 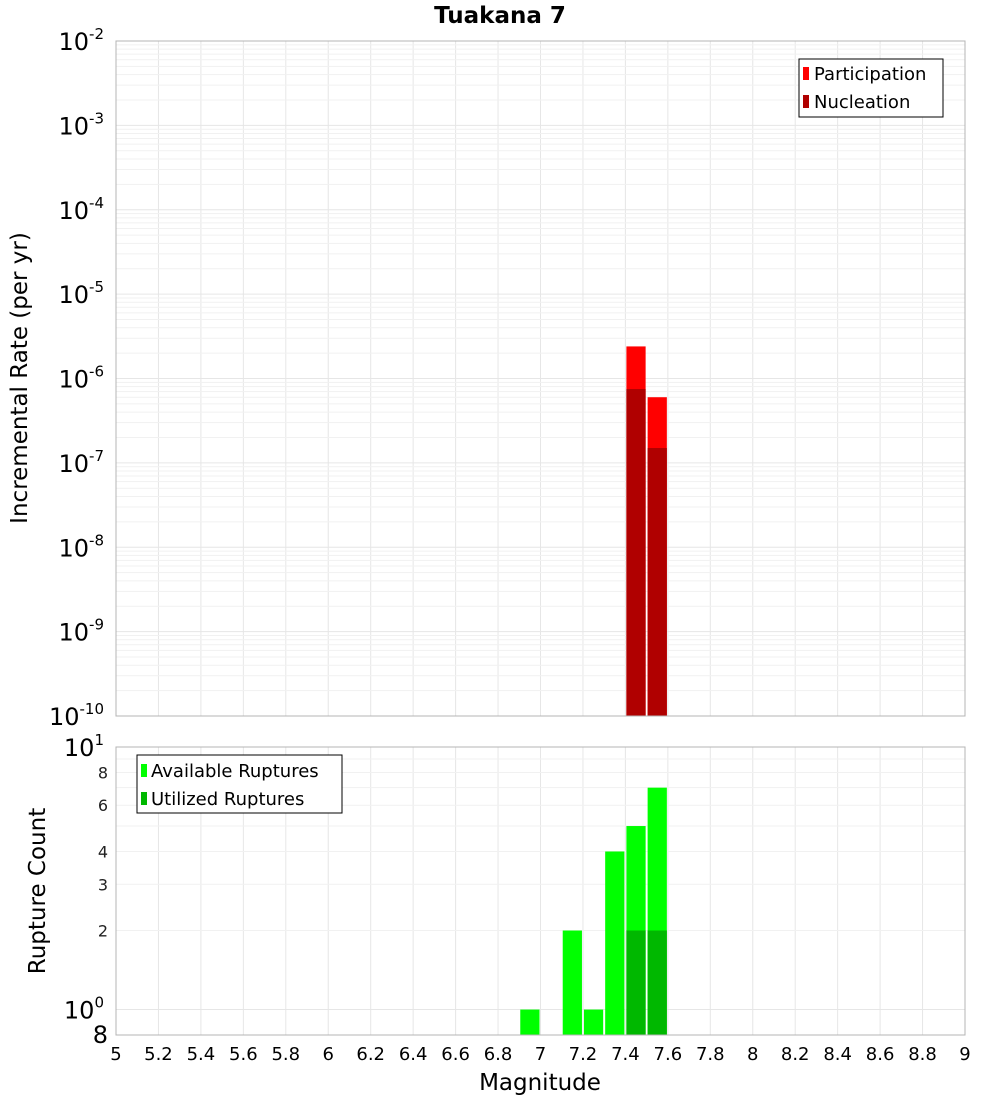 I want to click on x-tick-label: 5.2, so click(x=158, y=1054).